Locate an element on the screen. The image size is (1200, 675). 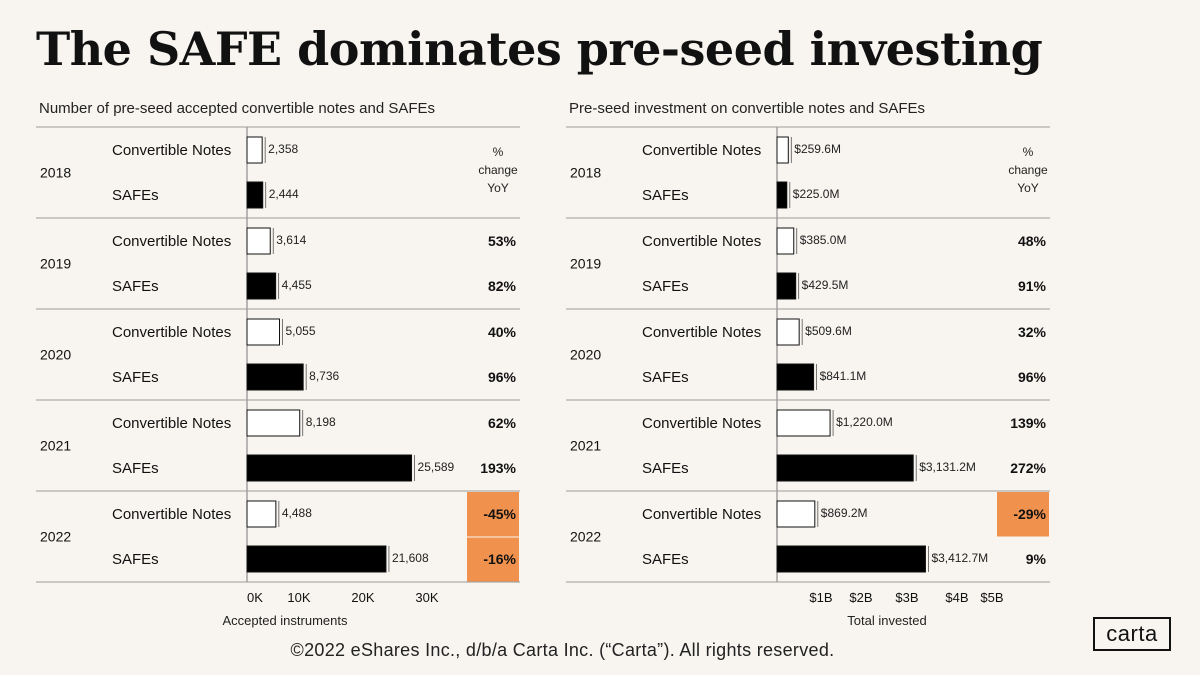
data-label: 3,614 is located at coordinates (291, 240).